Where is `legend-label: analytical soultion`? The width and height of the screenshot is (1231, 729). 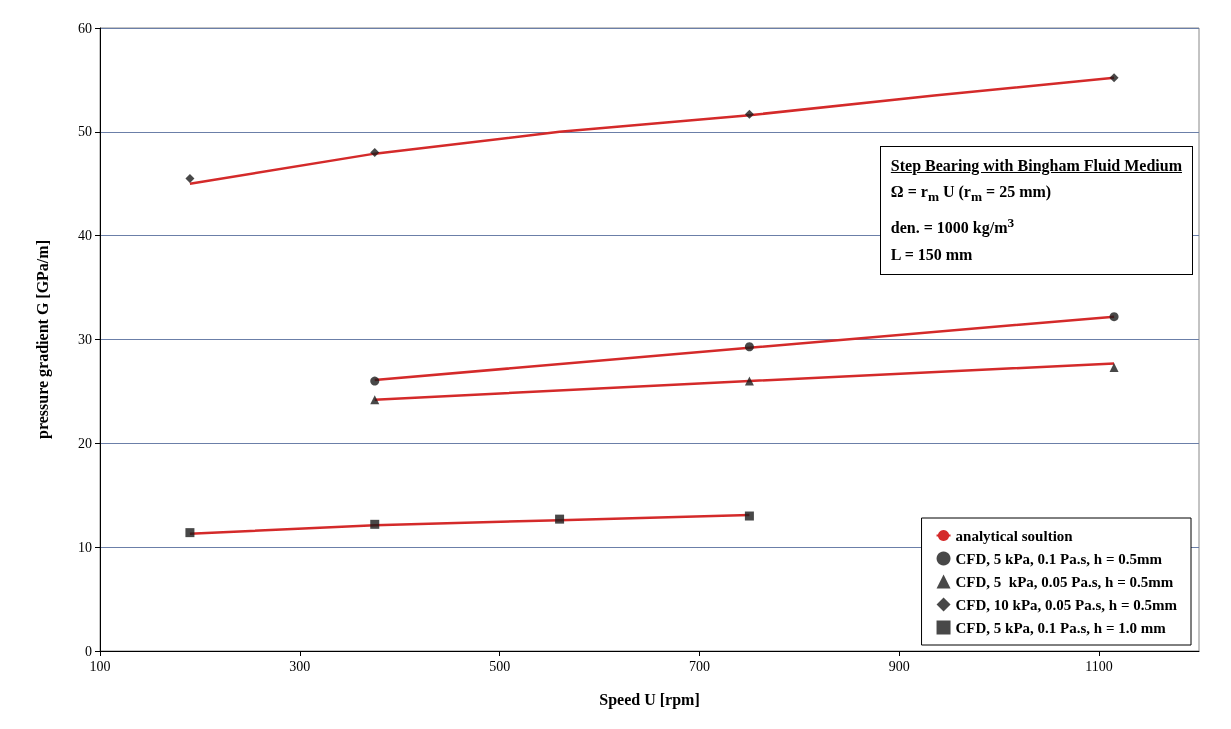
legend-label: analytical soultion is located at coordinates (1014, 535).